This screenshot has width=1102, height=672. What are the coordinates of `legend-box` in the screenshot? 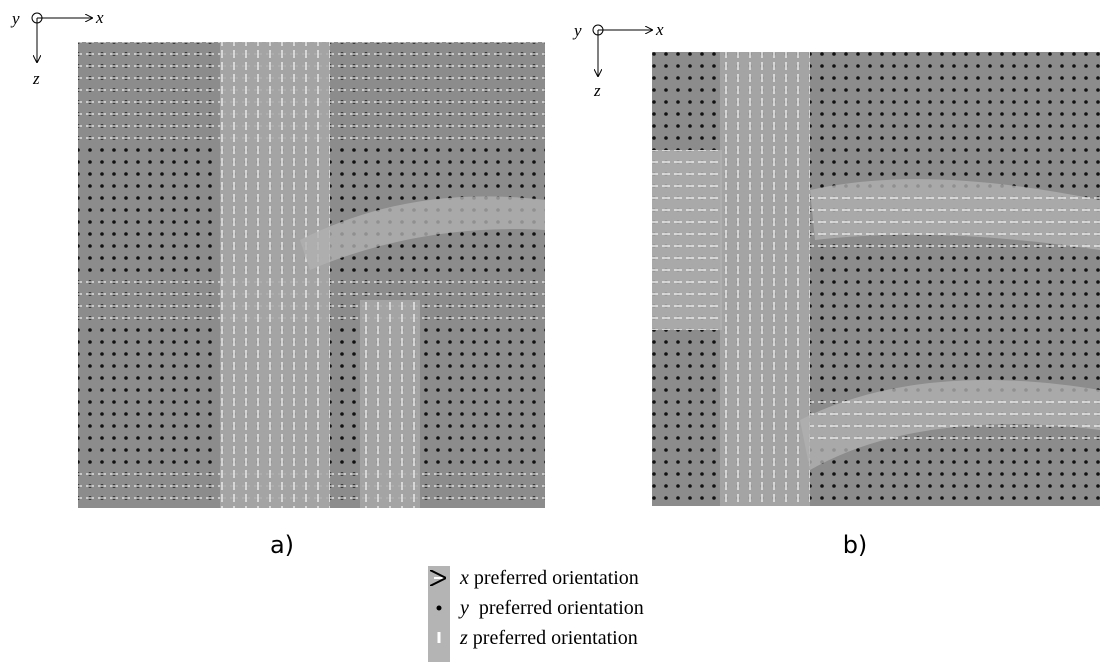 It's located at (439, 614).